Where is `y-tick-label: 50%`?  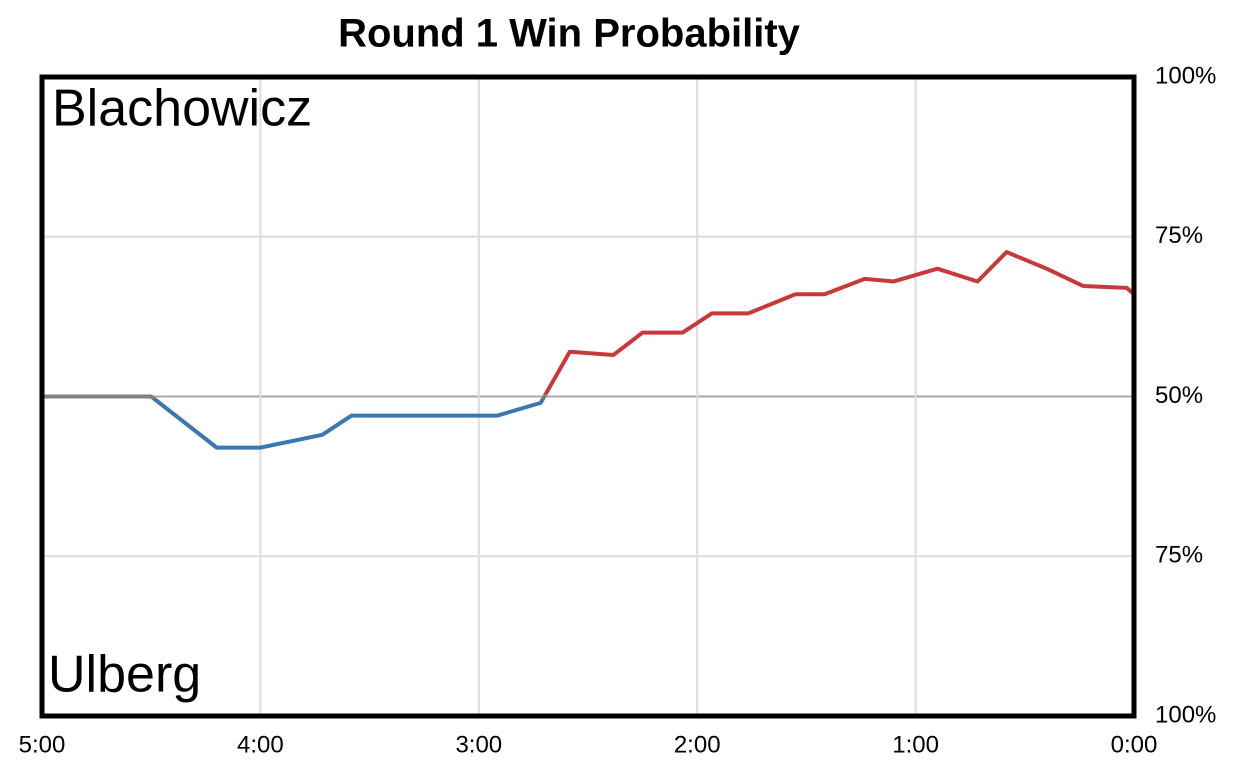
y-tick-label: 50% is located at coordinates (1179, 395).